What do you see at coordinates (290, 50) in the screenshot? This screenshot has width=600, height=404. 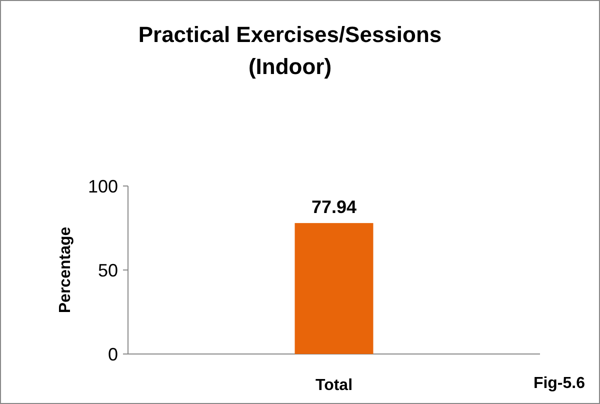 I see `chart-title: Practical Exercises/Sessions (Indoor)` at bounding box center [290, 50].